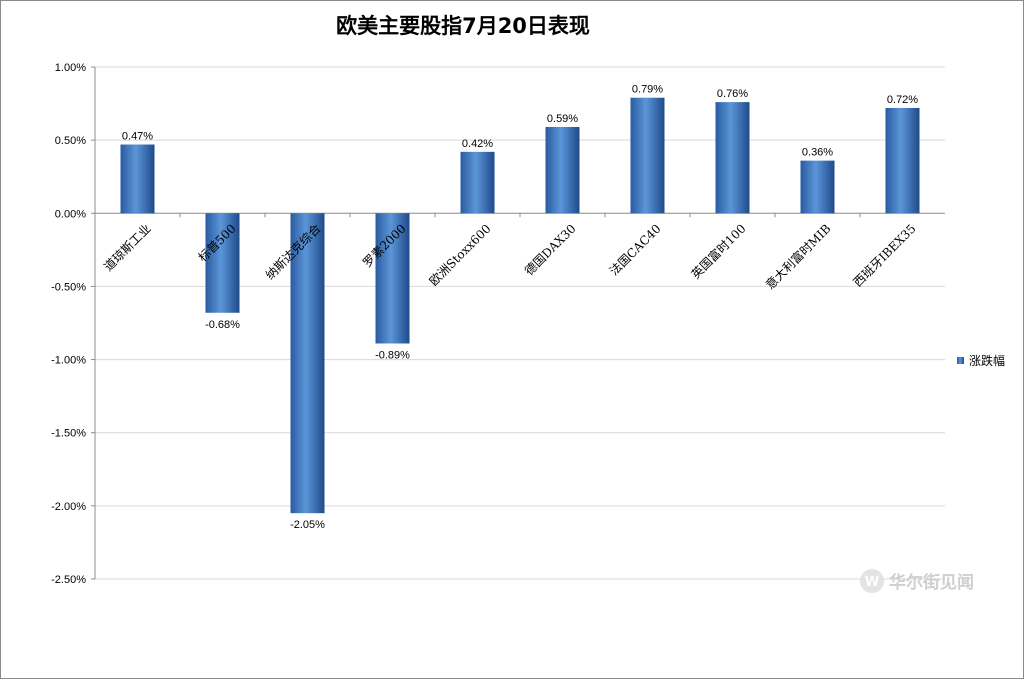 The image size is (1024, 679). Describe the element at coordinates (70, 214) in the screenshot. I see `y-tick-label: 0.00%` at that location.